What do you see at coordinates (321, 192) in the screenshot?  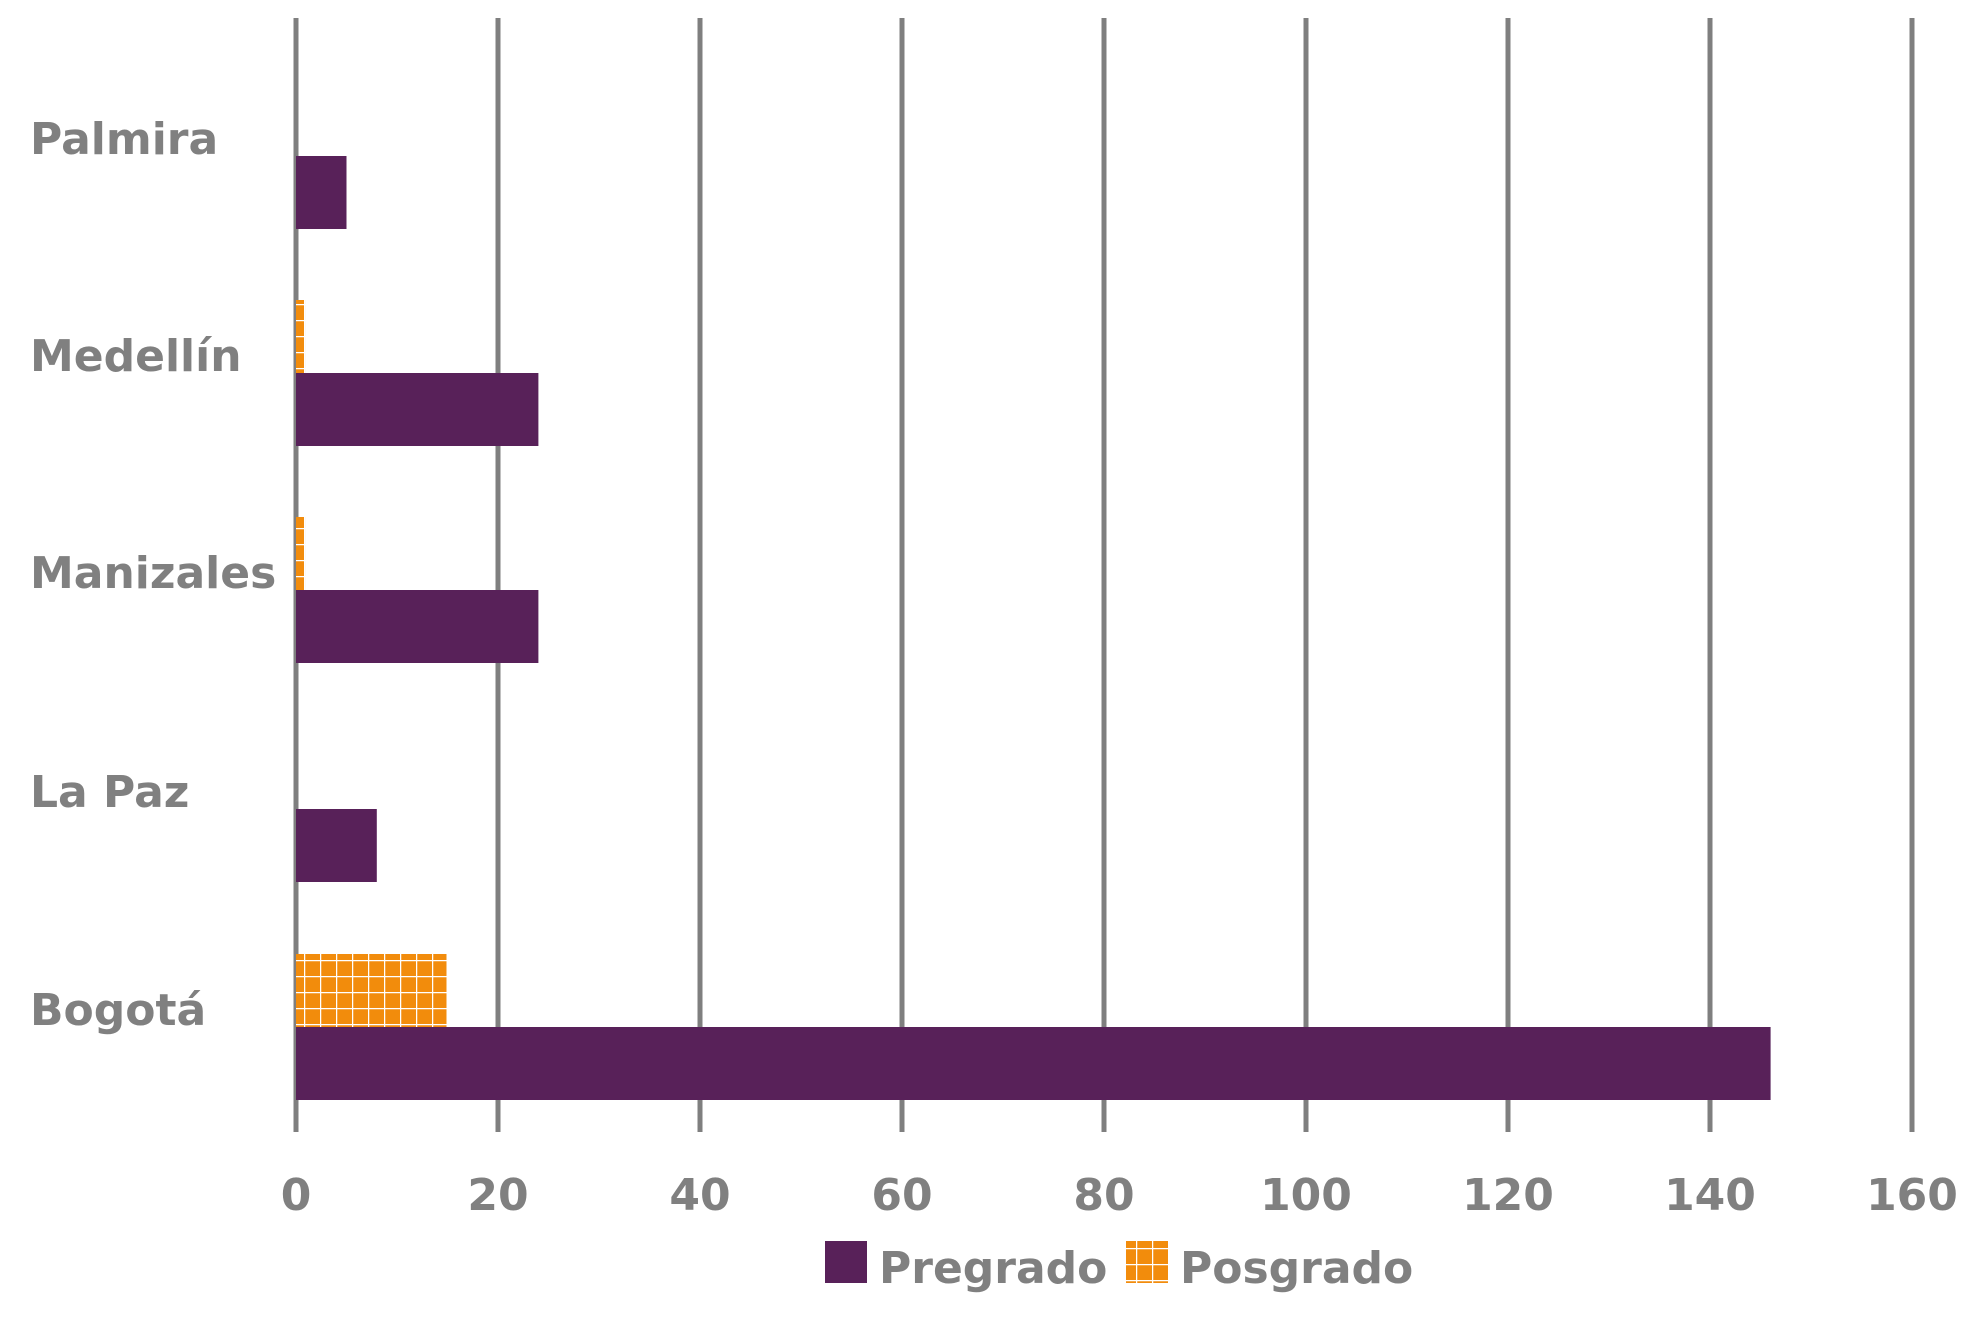 I see `bar-pregrado-Palmira` at bounding box center [321, 192].